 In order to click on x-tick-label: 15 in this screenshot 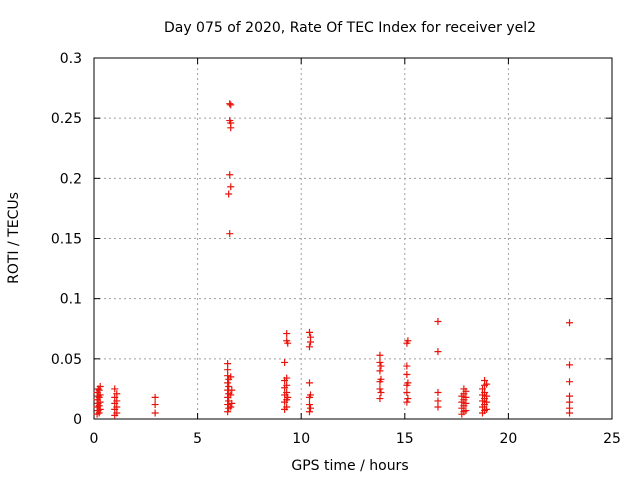, I will do `click(405, 439)`.